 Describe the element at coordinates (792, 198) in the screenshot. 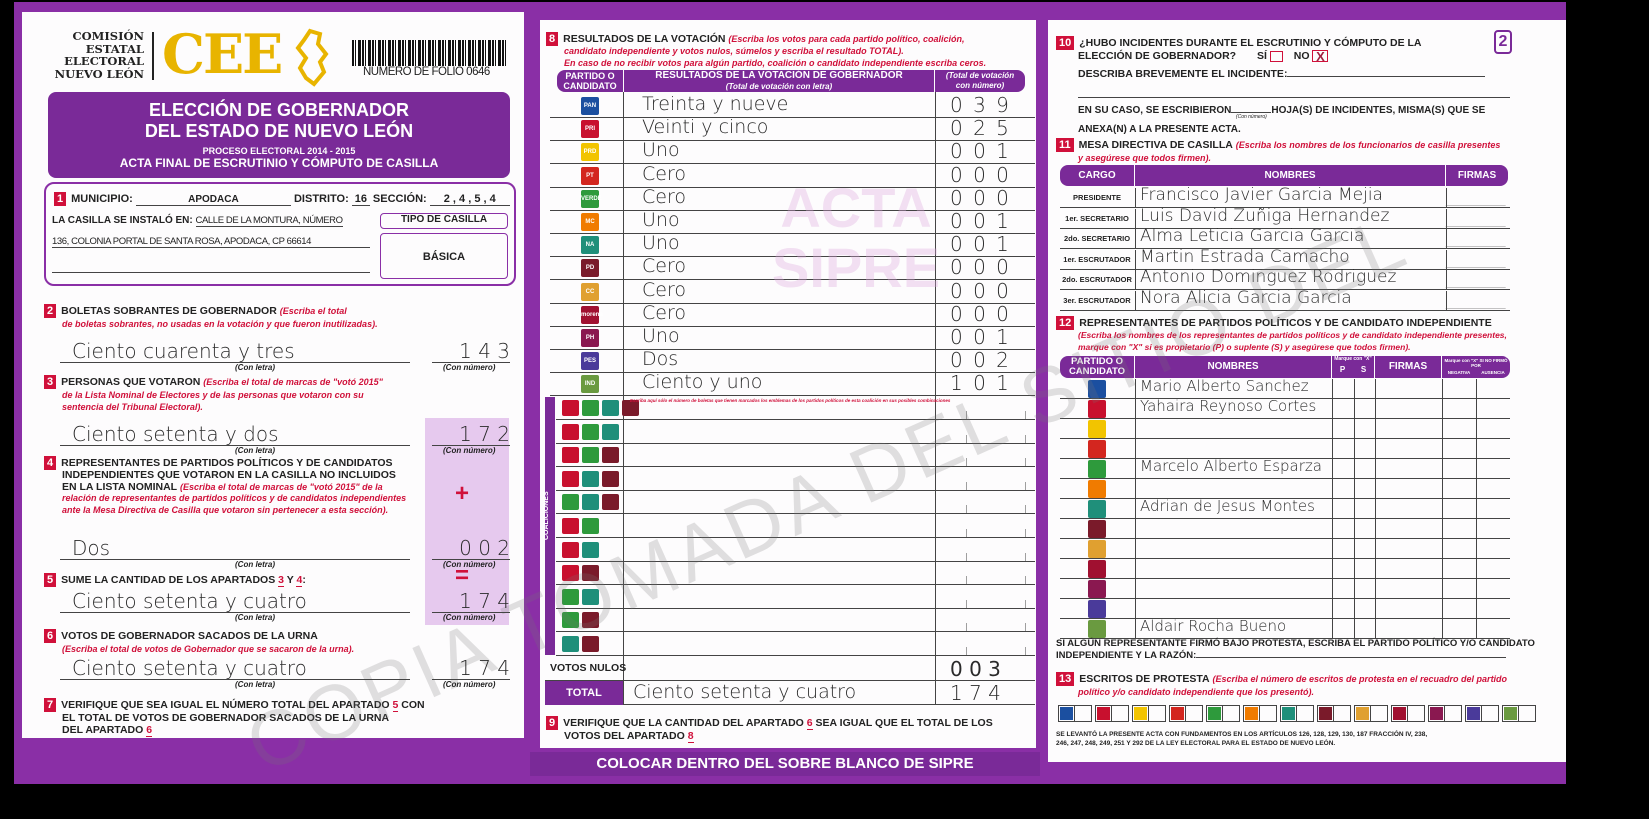

I see `vote-row: VERDE Cero 0 0 0` at that location.